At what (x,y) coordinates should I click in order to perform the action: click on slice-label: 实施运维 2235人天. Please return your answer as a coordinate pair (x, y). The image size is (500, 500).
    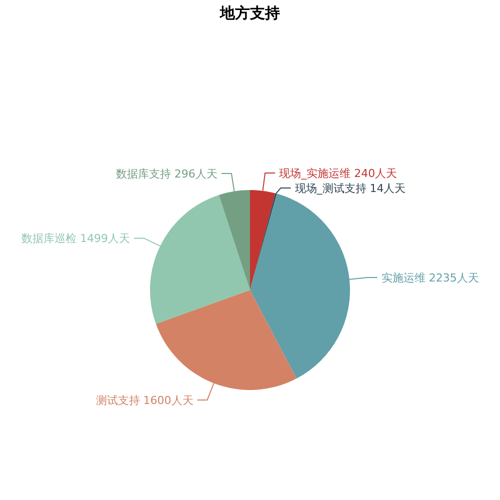
    Looking at the image, I should click on (430, 277).